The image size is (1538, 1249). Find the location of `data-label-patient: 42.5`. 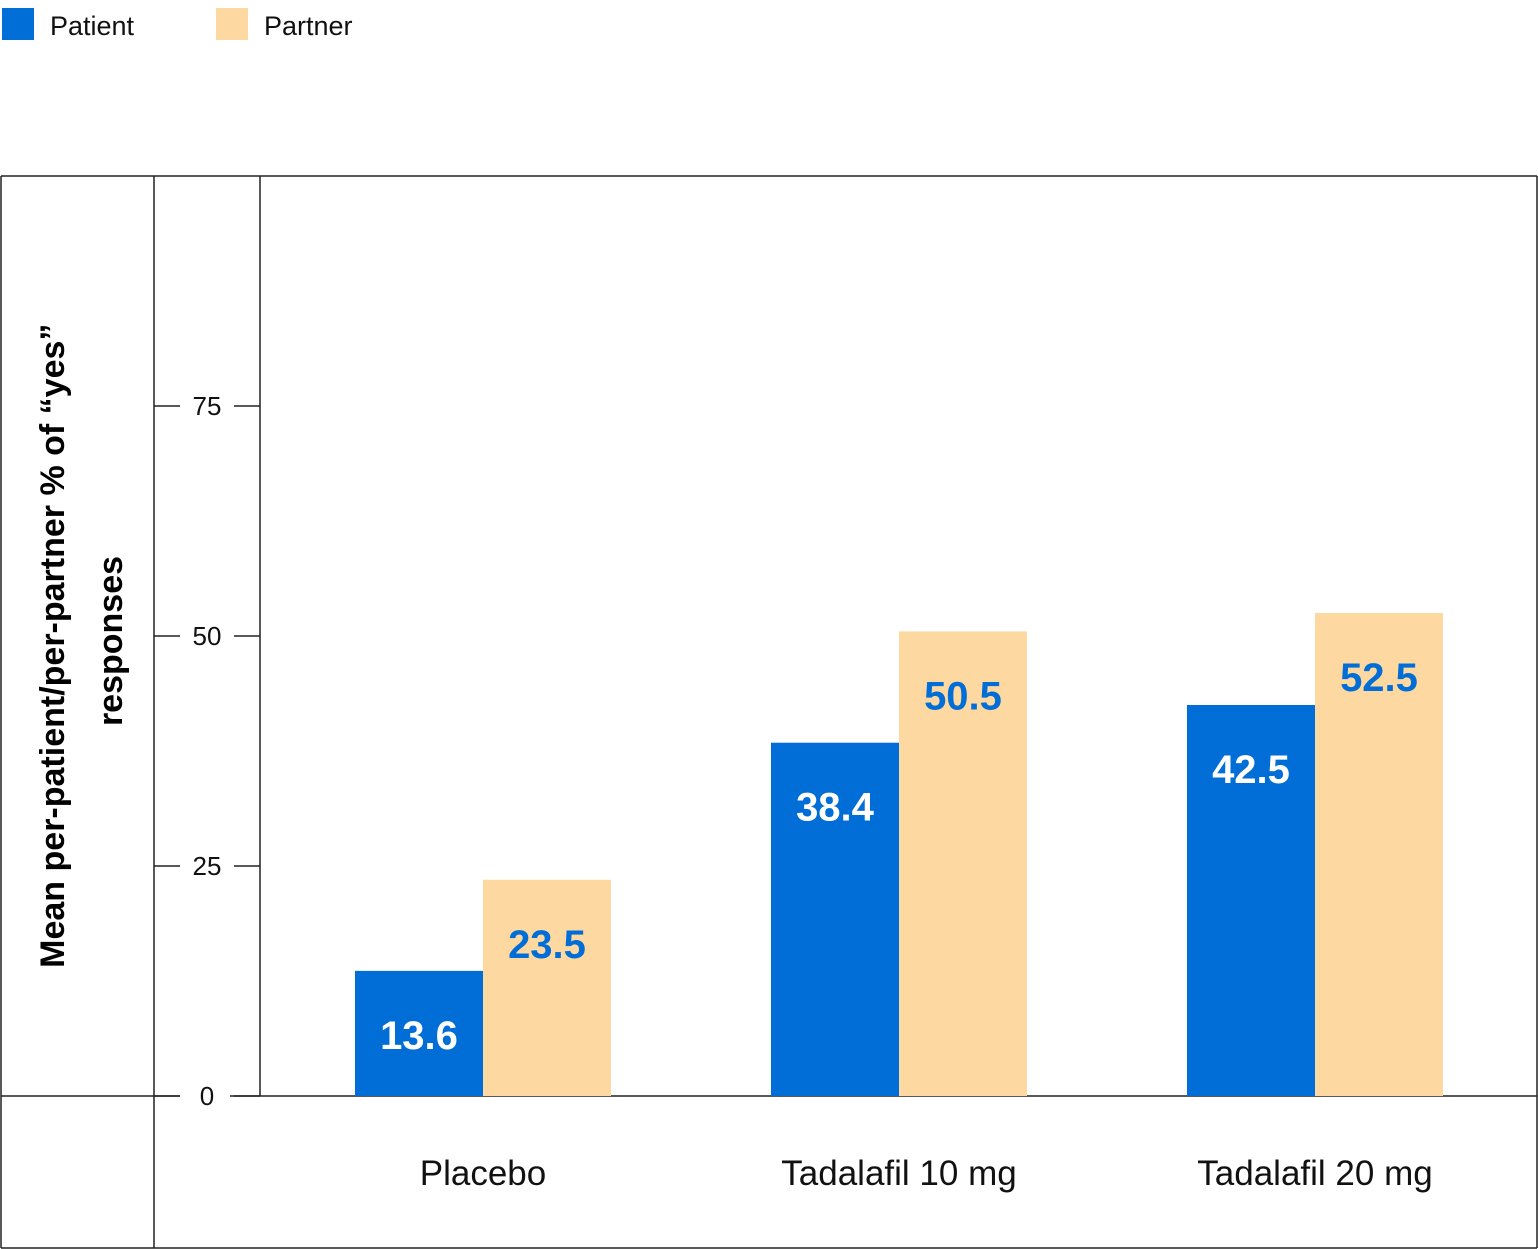

data-label-patient: 42.5 is located at coordinates (1251, 770).